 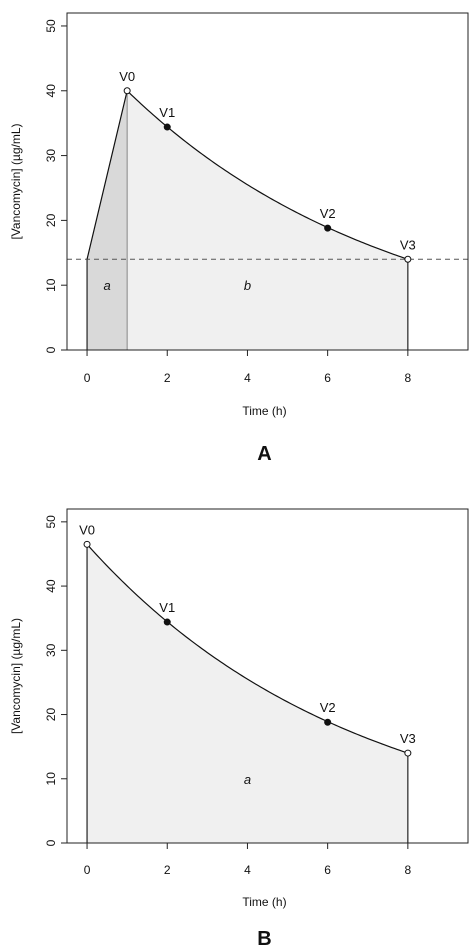 I want to click on concentration-curve, so click(x=247, y=174).